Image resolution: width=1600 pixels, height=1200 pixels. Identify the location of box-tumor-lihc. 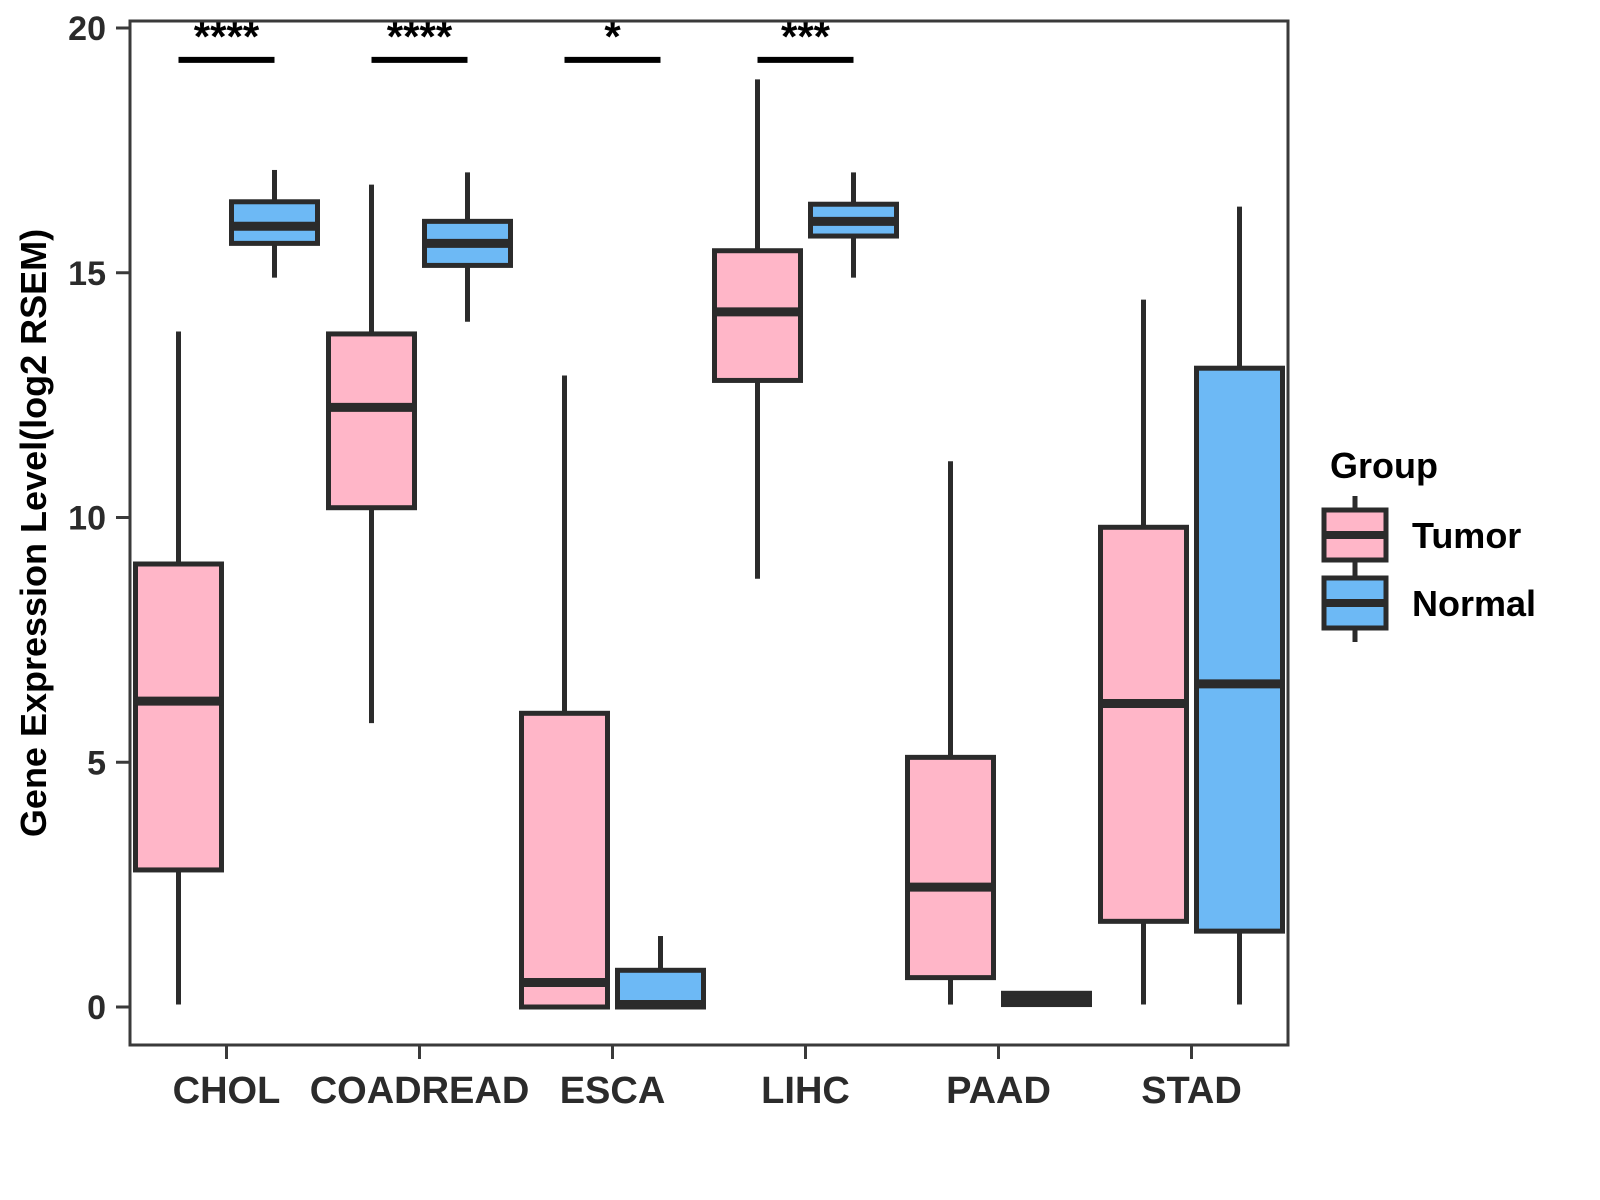
(757, 329).